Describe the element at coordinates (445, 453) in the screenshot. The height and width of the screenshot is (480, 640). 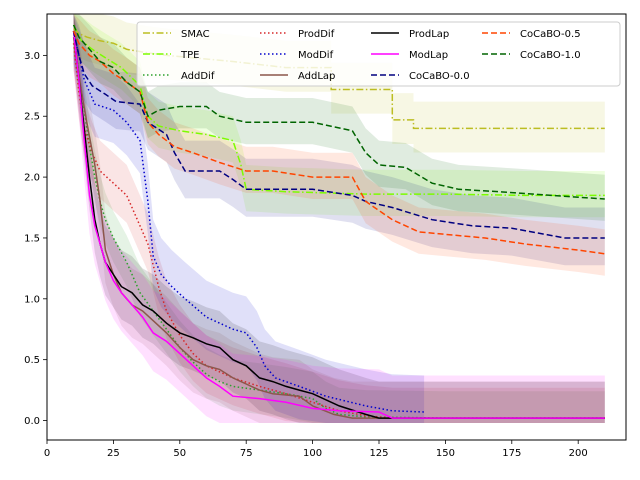
I see `x-tick-label: 150` at that location.